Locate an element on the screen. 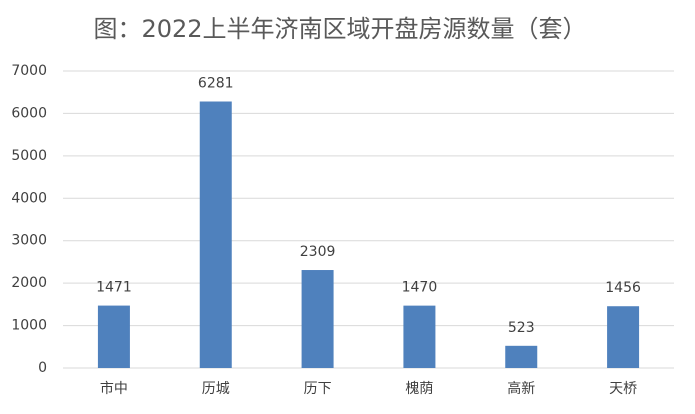 The height and width of the screenshot is (414, 695). y-tick-label: 1000 is located at coordinates (29, 326).